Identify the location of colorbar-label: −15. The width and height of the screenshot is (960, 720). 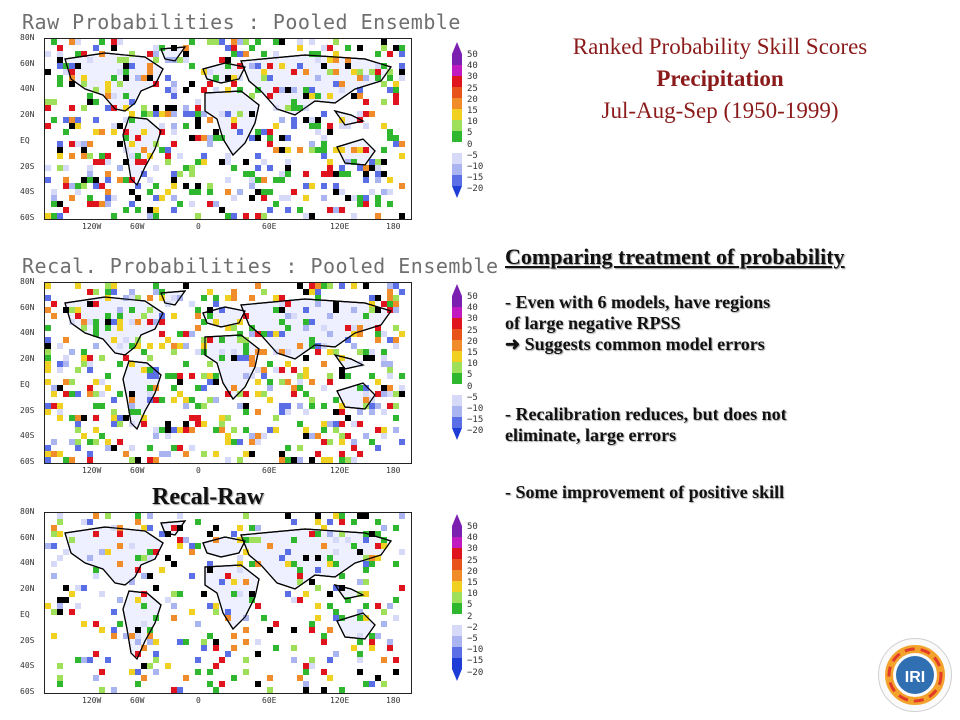
(475, 420).